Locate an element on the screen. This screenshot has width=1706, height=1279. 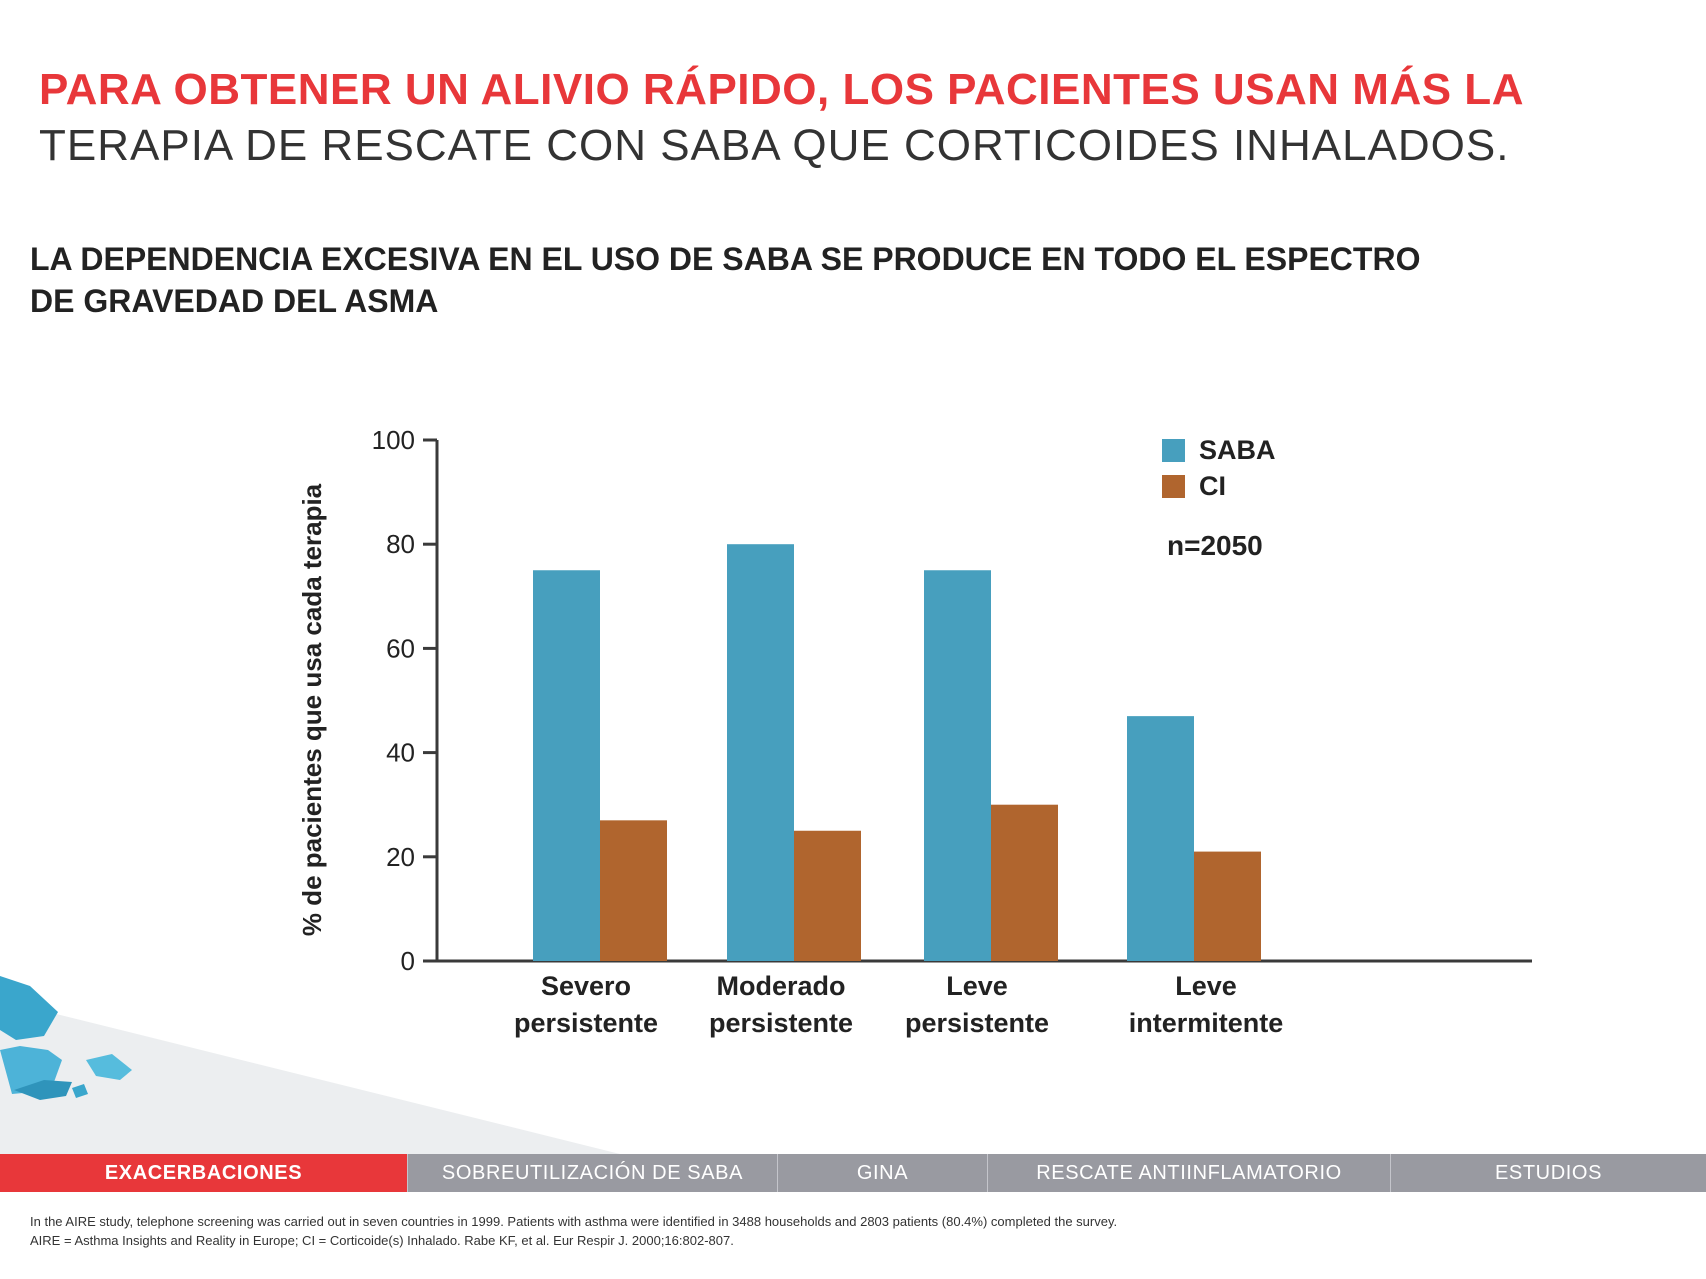
y-tick-label: 20 is located at coordinates (400, 857).